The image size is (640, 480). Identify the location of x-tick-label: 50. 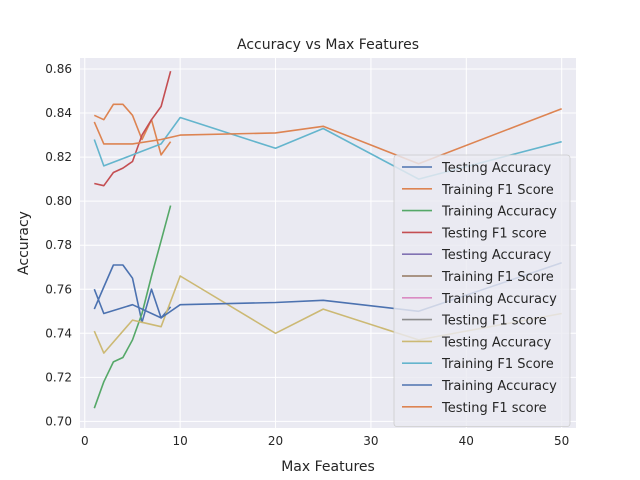
(561, 441).